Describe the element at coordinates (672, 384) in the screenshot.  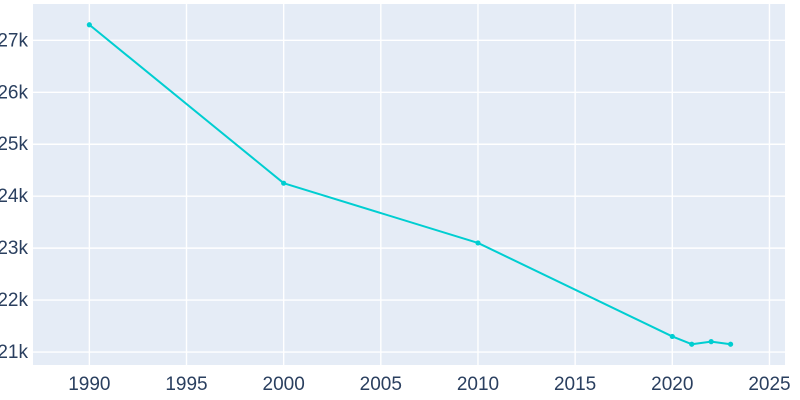
I see `x-tick-label: 2020` at that location.